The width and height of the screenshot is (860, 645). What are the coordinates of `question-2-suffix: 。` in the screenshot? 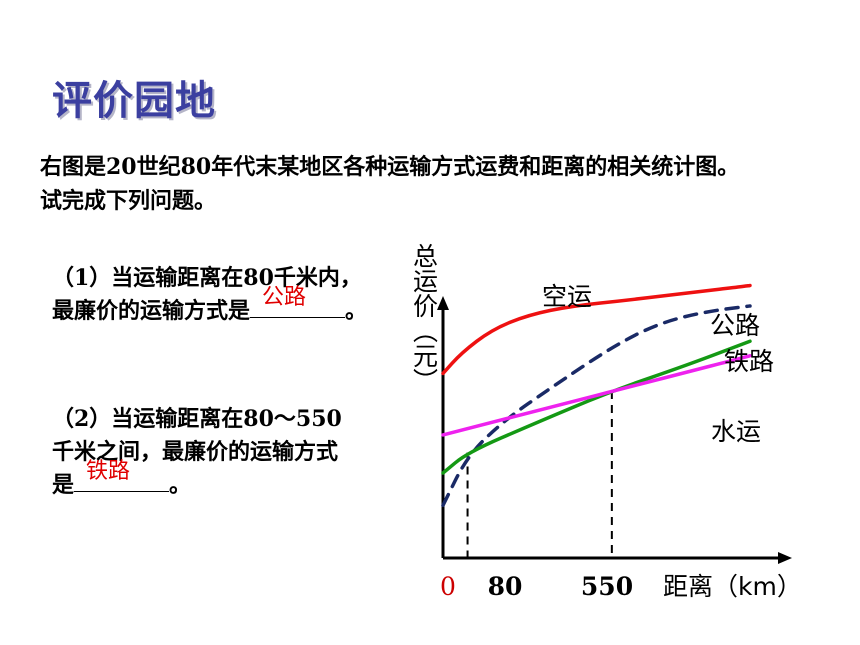 It's located at (180, 485).